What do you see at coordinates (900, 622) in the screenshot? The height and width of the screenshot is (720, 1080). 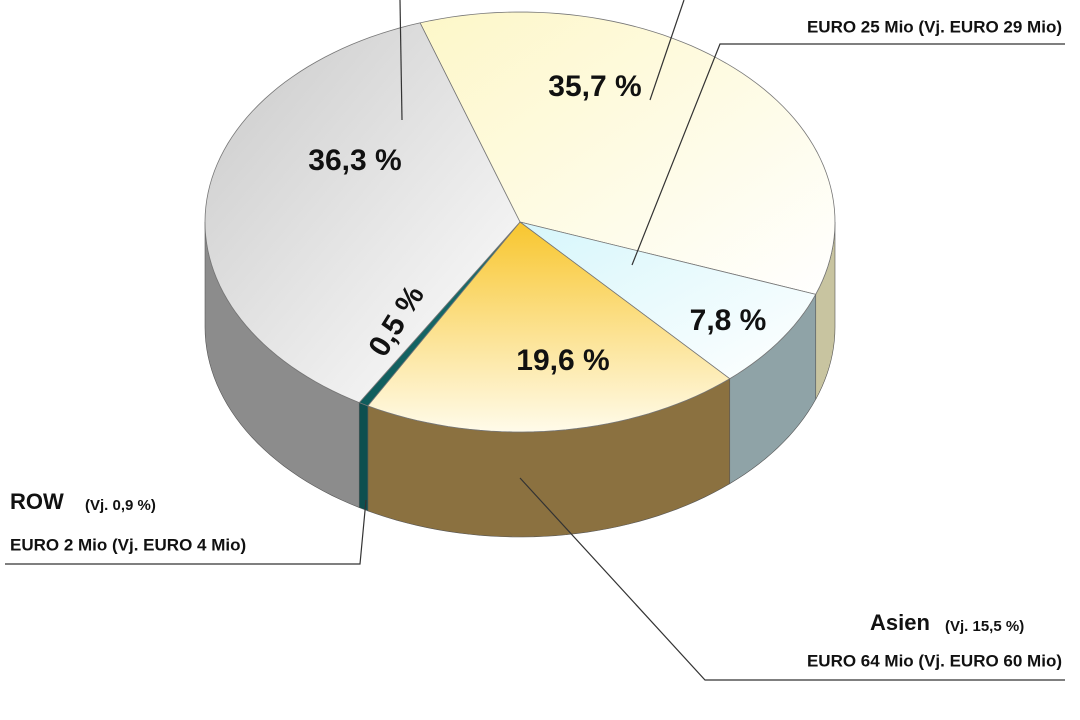 I see `callout-name: Asien` at bounding box center [900, 622].